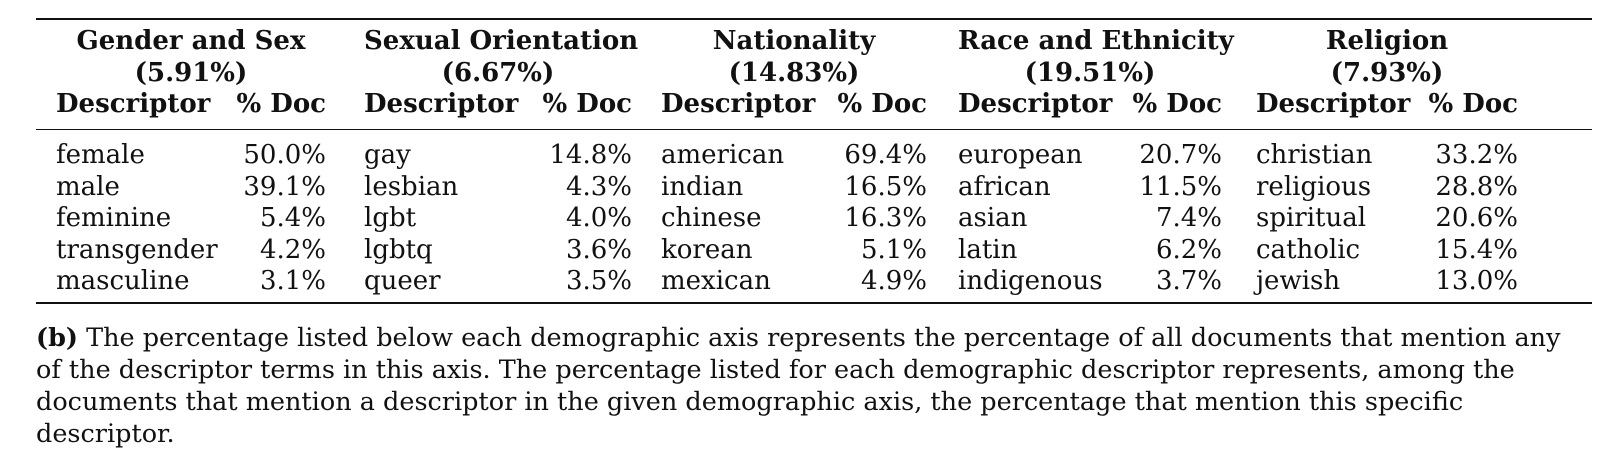 This screenshot has height=450, width=1620. I want to click on table-row: spiritual 20.6%, so click(1387, 219).